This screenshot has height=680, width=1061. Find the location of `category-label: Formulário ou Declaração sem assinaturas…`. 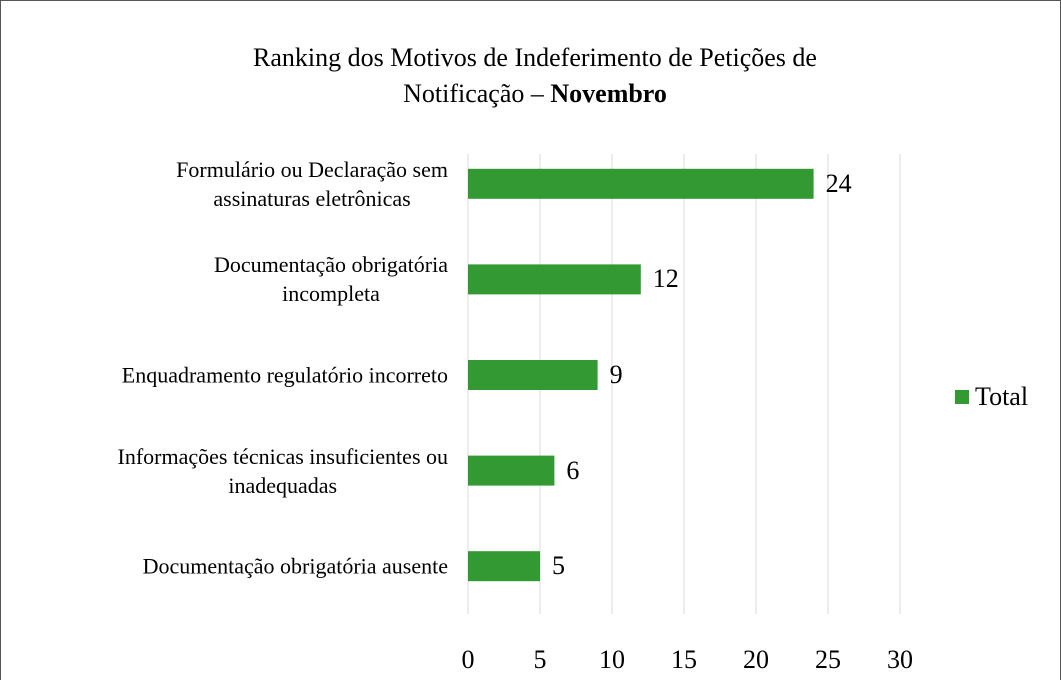

category-label: Formulário ou Declaração sem assinaturas… is located at coordinates (312, 183).